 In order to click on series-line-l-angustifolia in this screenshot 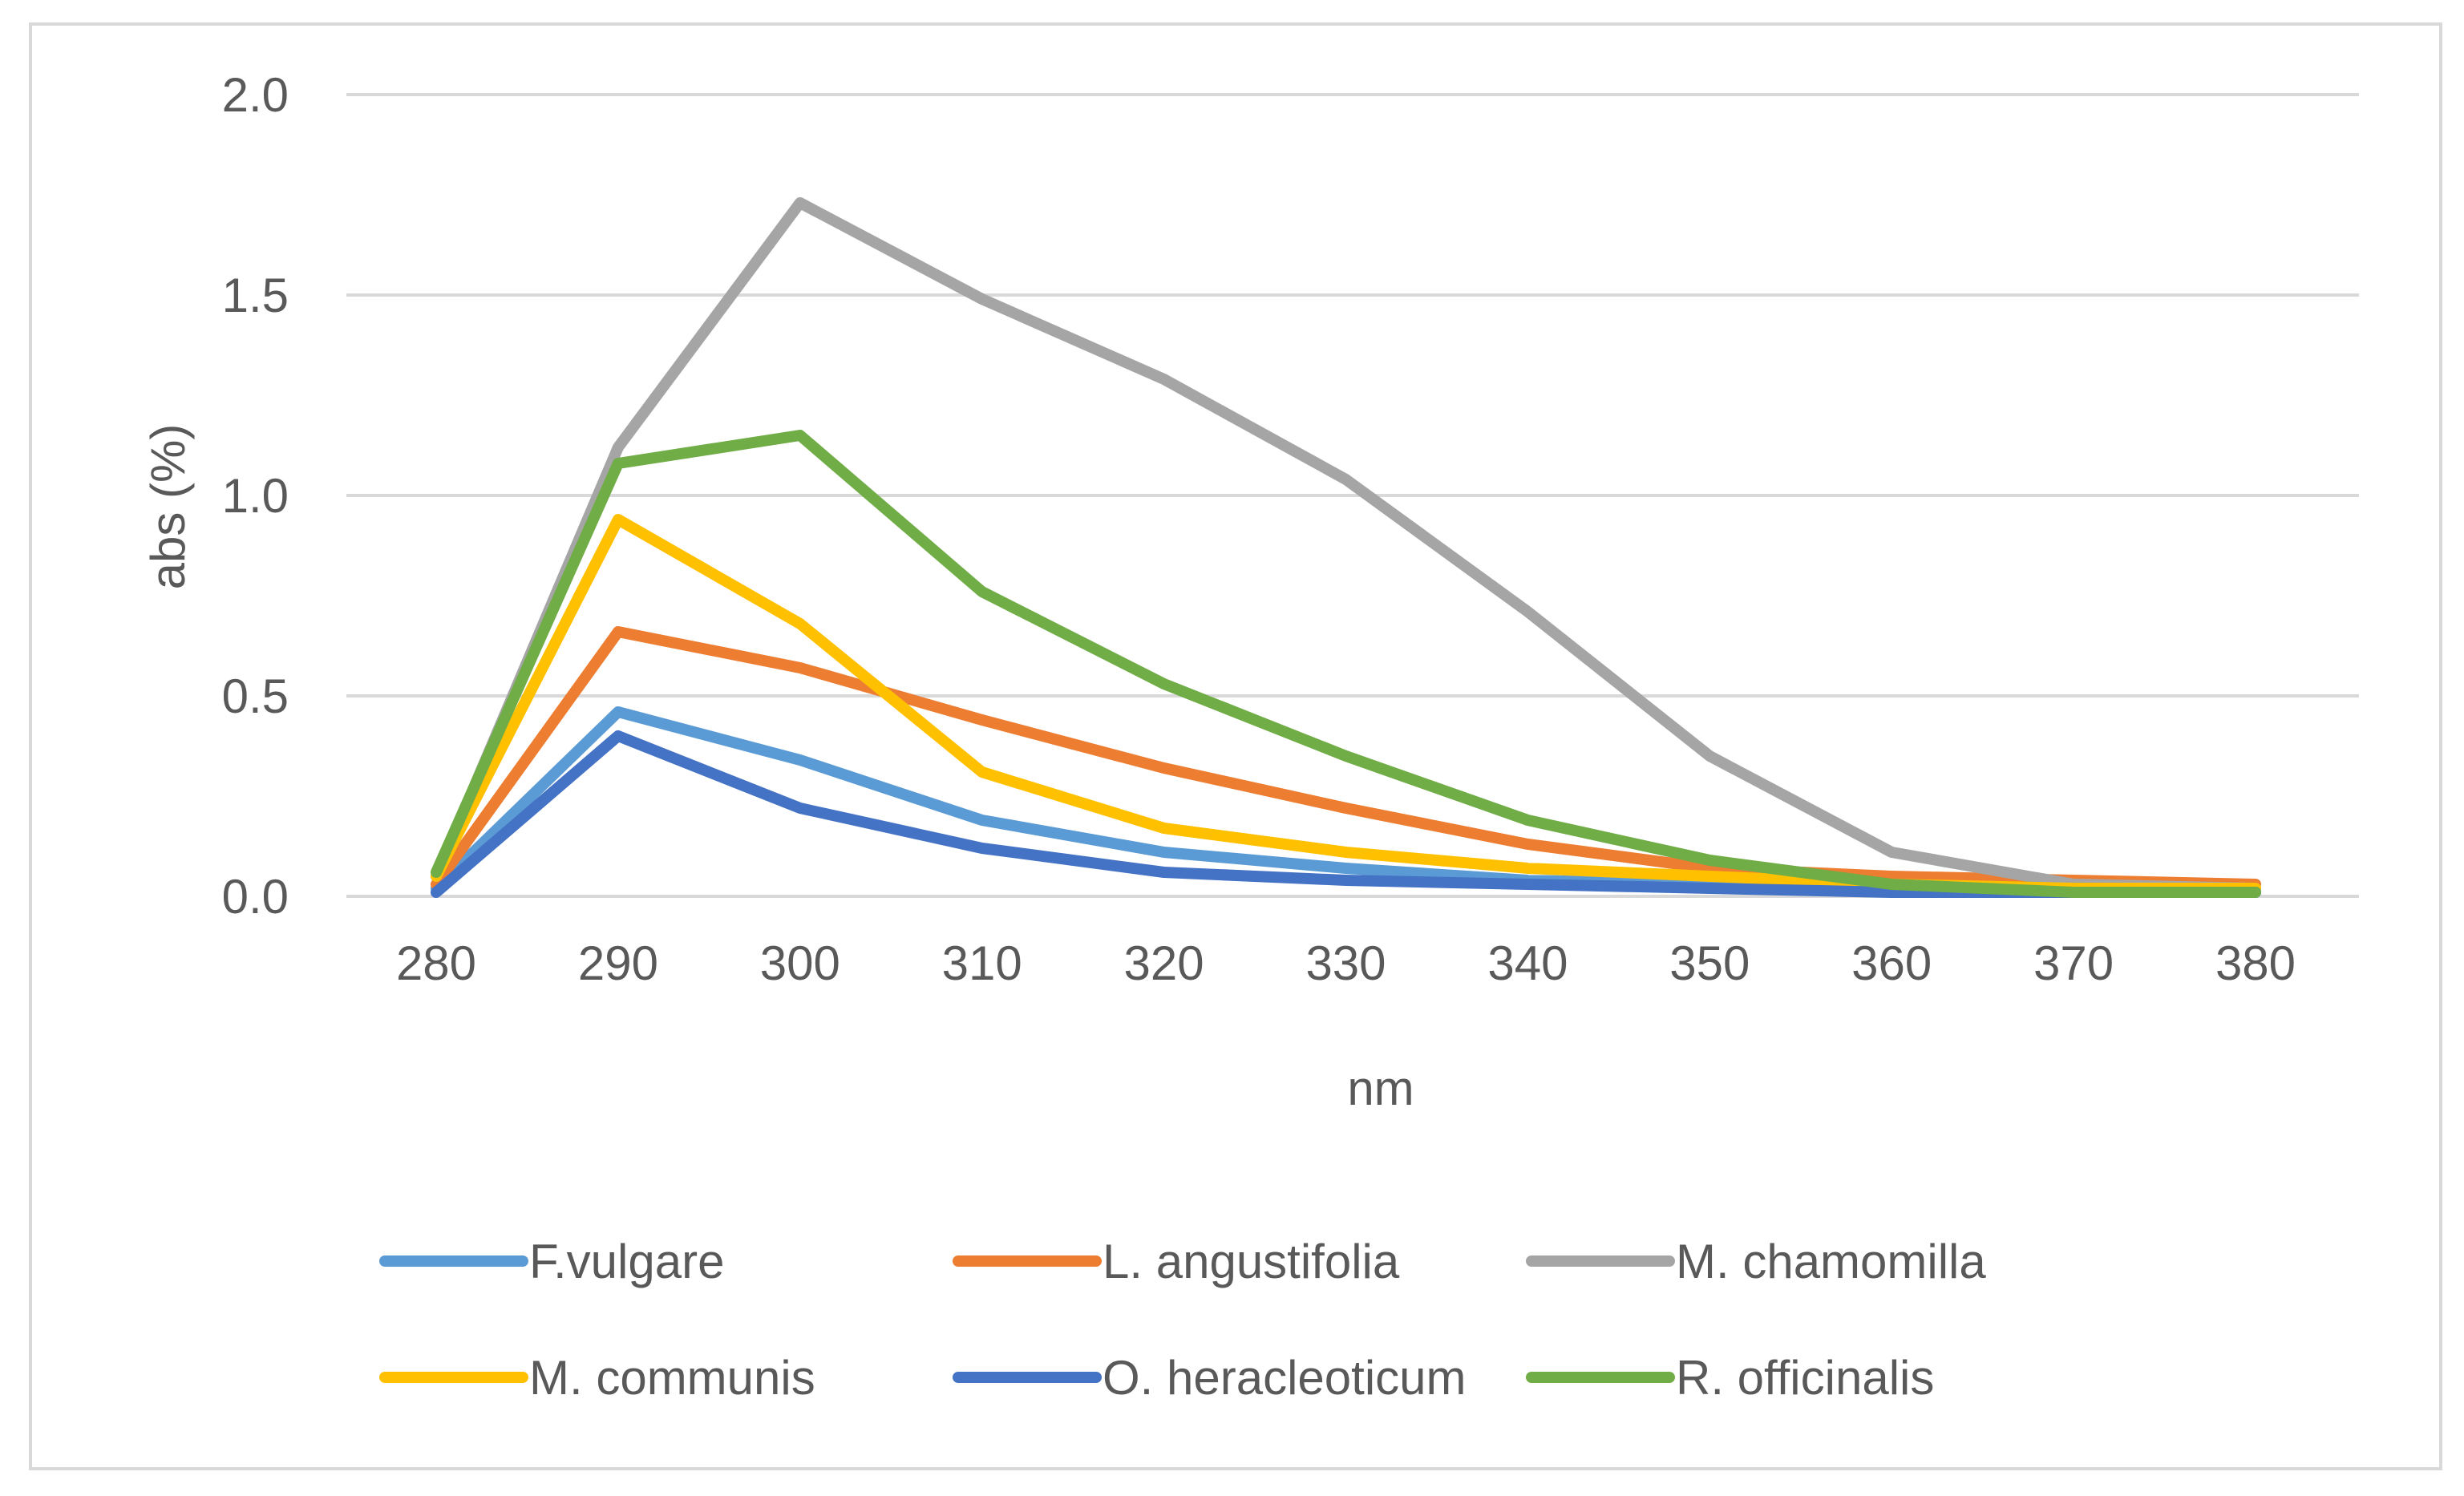, I will do `click(1346, 758)`.